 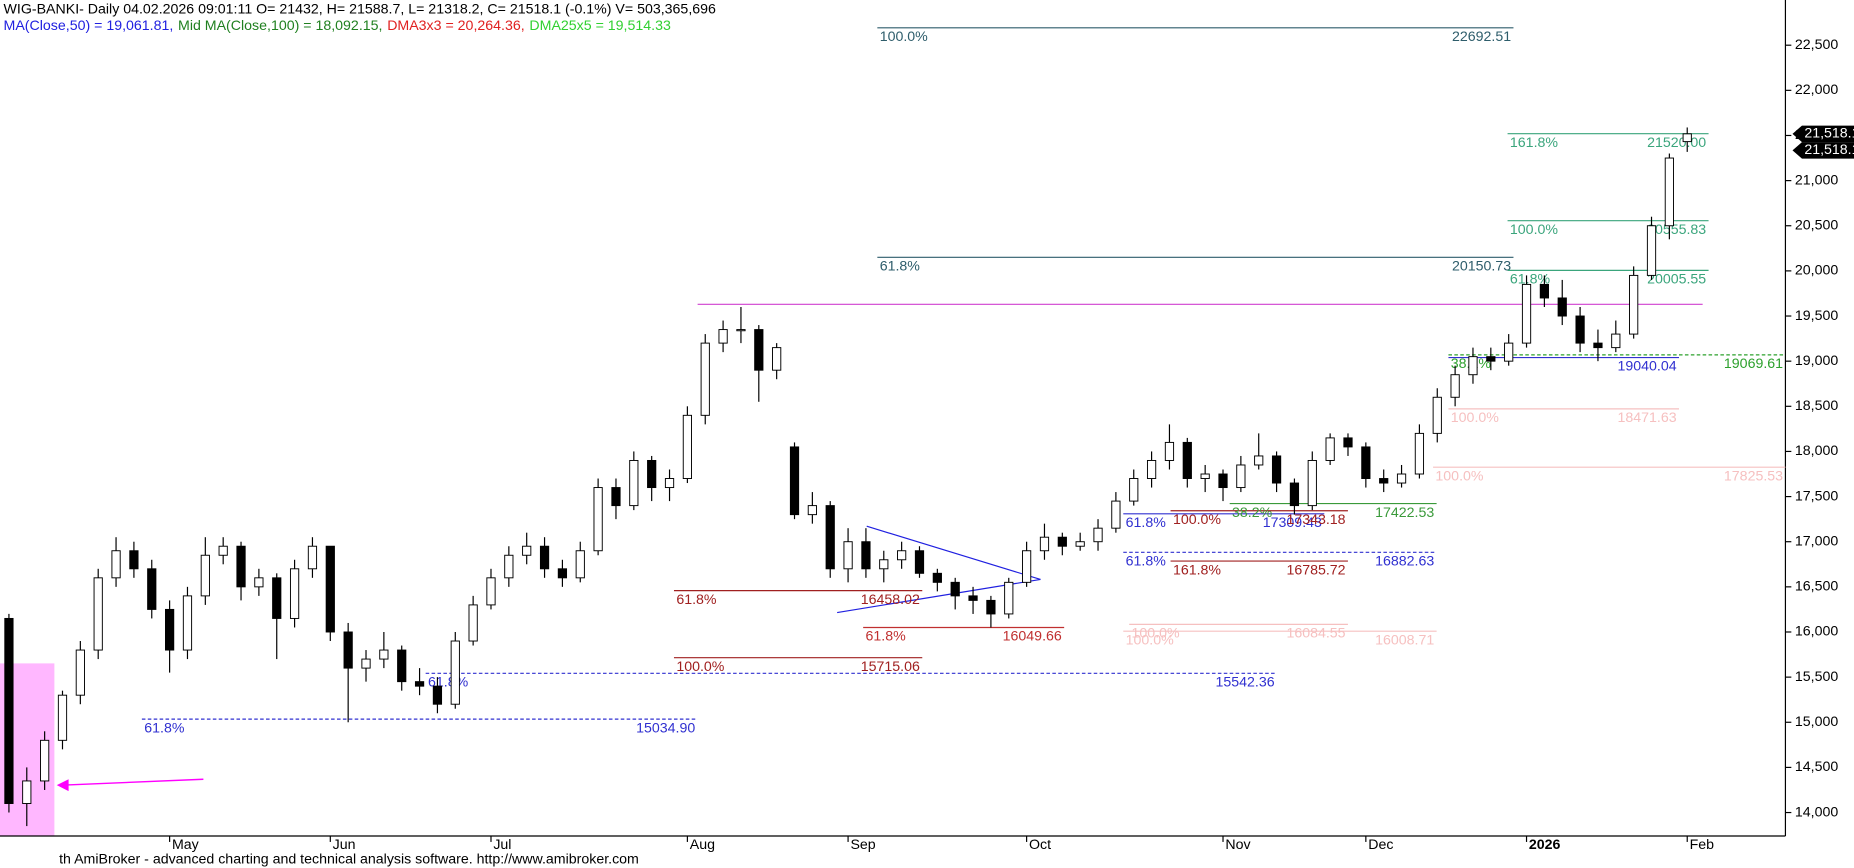 What do you see at coordinates (1816, 225) in the screenshot?
I see `y-tick-label: 20,500` at bounding box center [1816, 225].